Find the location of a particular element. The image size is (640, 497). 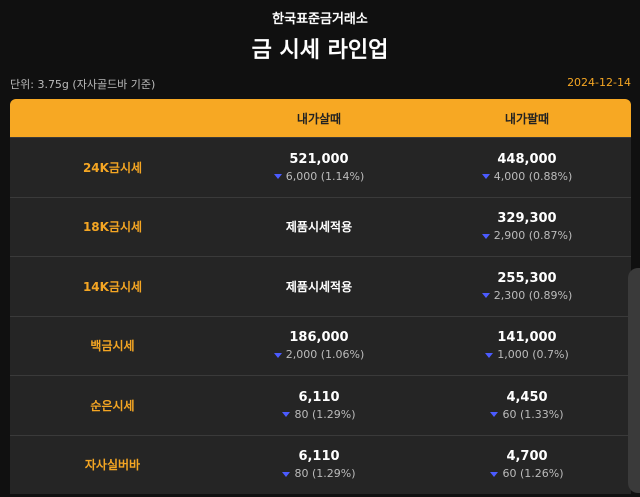

row-label: 백금시세 is located at coordinates (112, 346).